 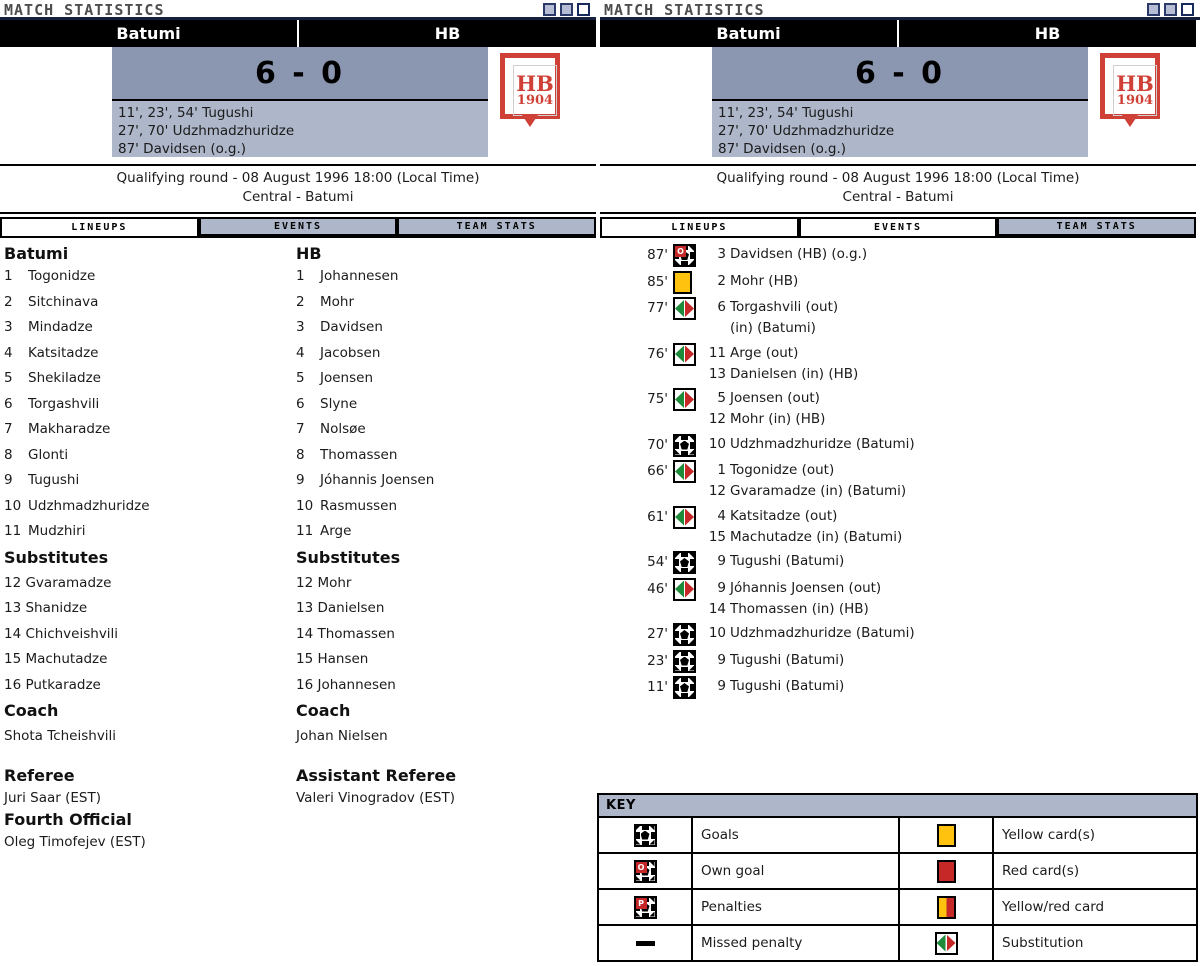 What do you see at coordinates (300, 327) in the screenshot?
I see `shirt-number: 3` at bounding box center [300, 327].